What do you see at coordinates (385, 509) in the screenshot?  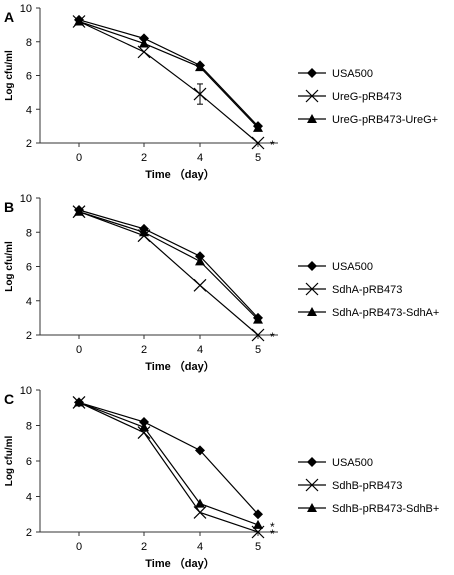 I see `legend-label: SdhB-pRB473-SdhB+` at bounding box center [385, 509].